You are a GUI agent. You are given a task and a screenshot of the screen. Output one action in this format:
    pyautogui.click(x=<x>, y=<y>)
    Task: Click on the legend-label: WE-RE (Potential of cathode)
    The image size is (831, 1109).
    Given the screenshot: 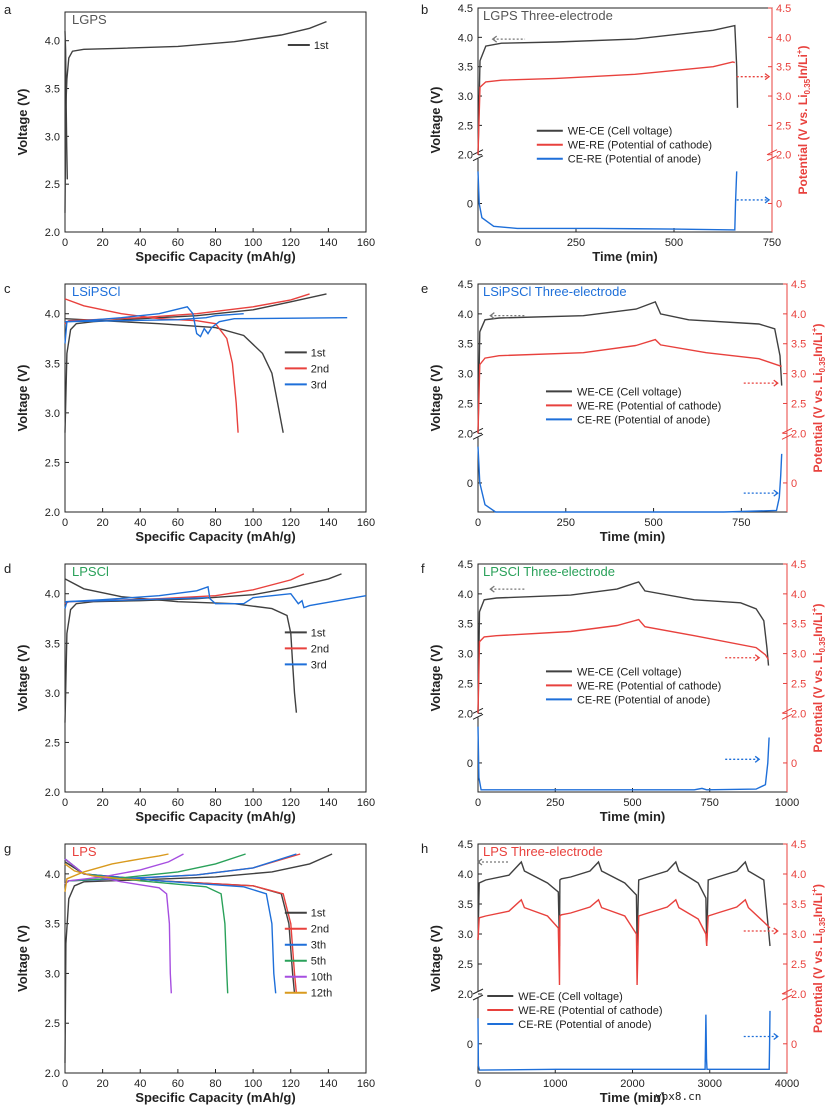 What is the action you would take?
    pyautogui.click(x=649, y=406)
    